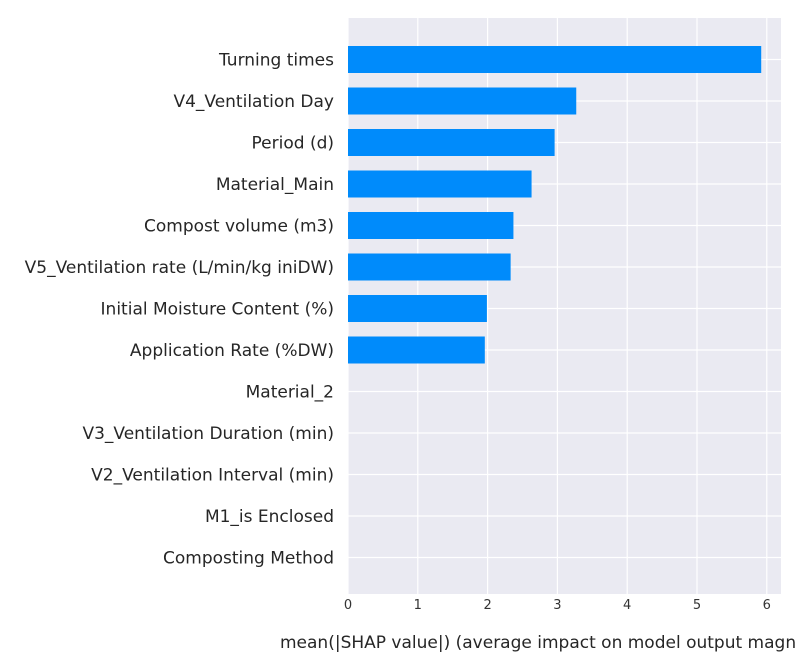 This screenshot has height=670, width=800. Describe the element at coordinates (208, 434) in the screenshot. I see `category-label: V3_Ventilation Duration (min)` at that location.